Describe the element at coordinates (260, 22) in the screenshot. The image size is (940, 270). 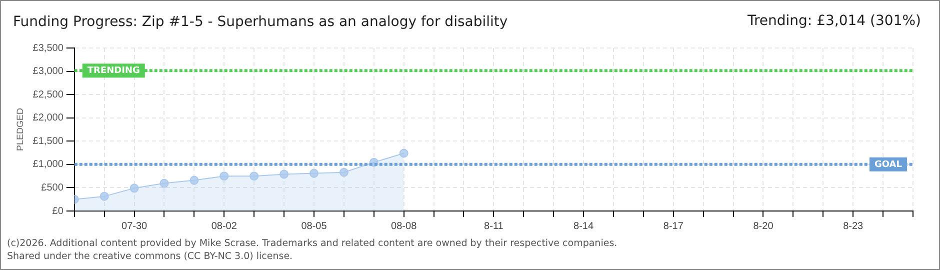
I see `chart-title: Funding Progress: Zip #1-5 - Superhumans as an analogy for disability` at that location.